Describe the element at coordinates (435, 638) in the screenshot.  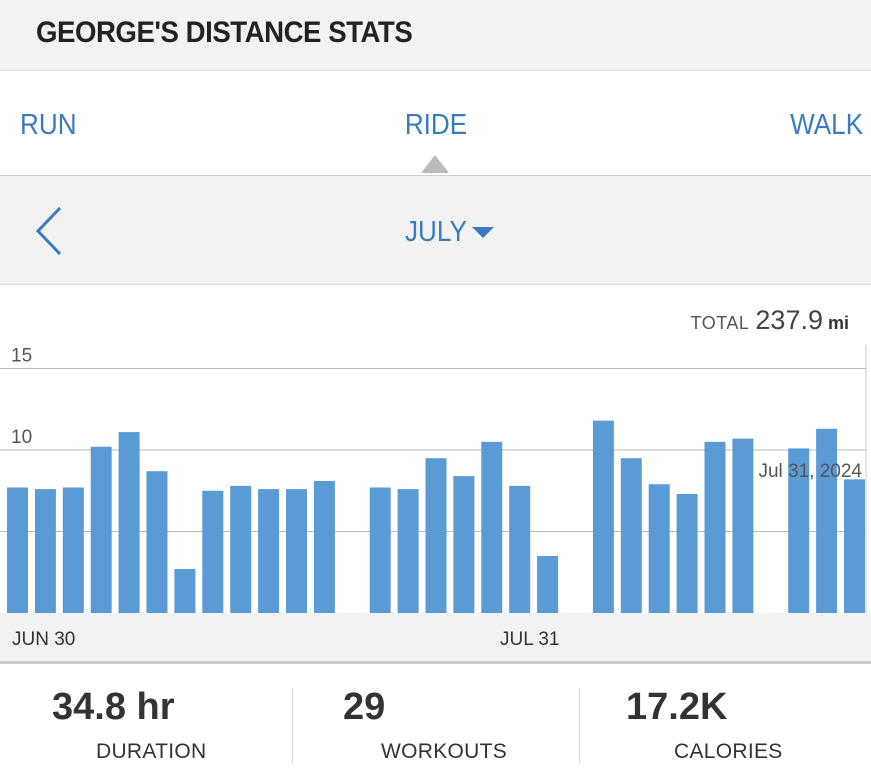
I see `x-axis: JUN 30 JUL 31` at that location.